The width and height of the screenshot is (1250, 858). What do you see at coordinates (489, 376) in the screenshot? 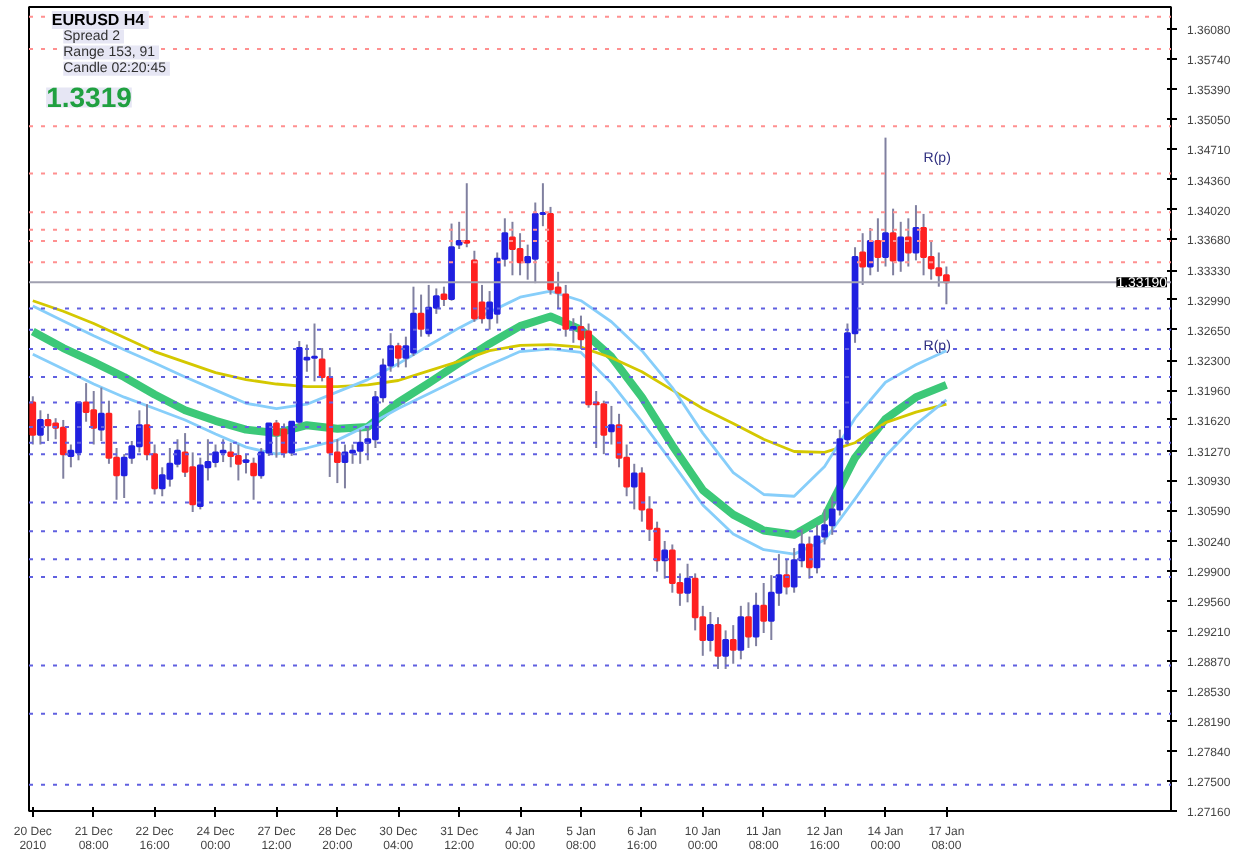
I see `line-series` at bounding box center [489, 376].